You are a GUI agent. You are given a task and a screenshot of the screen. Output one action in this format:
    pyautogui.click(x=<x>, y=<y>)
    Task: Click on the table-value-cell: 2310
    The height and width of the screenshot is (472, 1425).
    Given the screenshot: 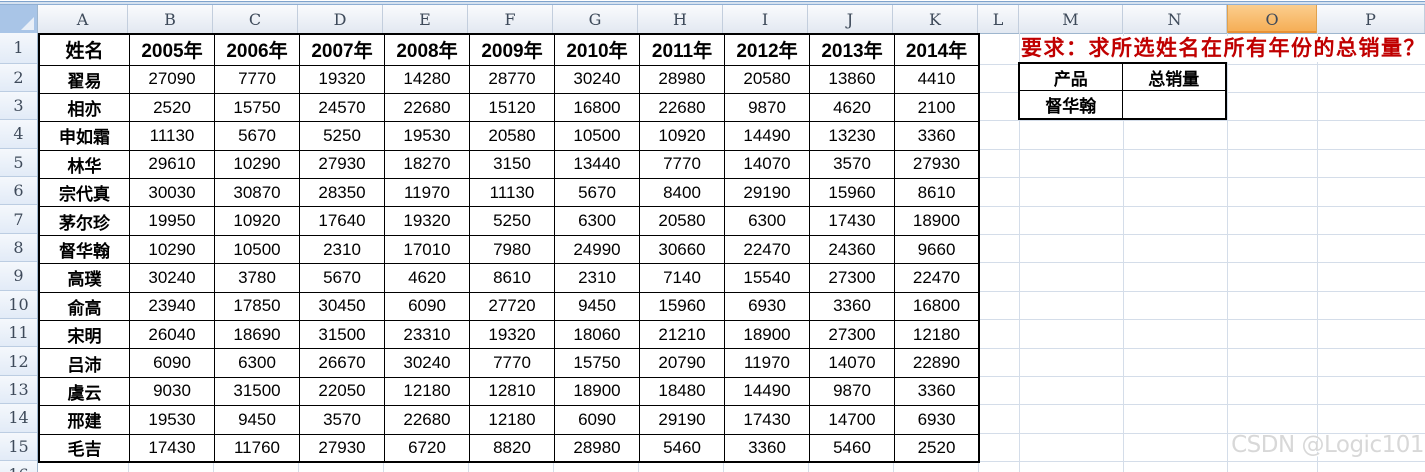 What is the action you would take?
    pyautogui.click(x=342, y=250)
    